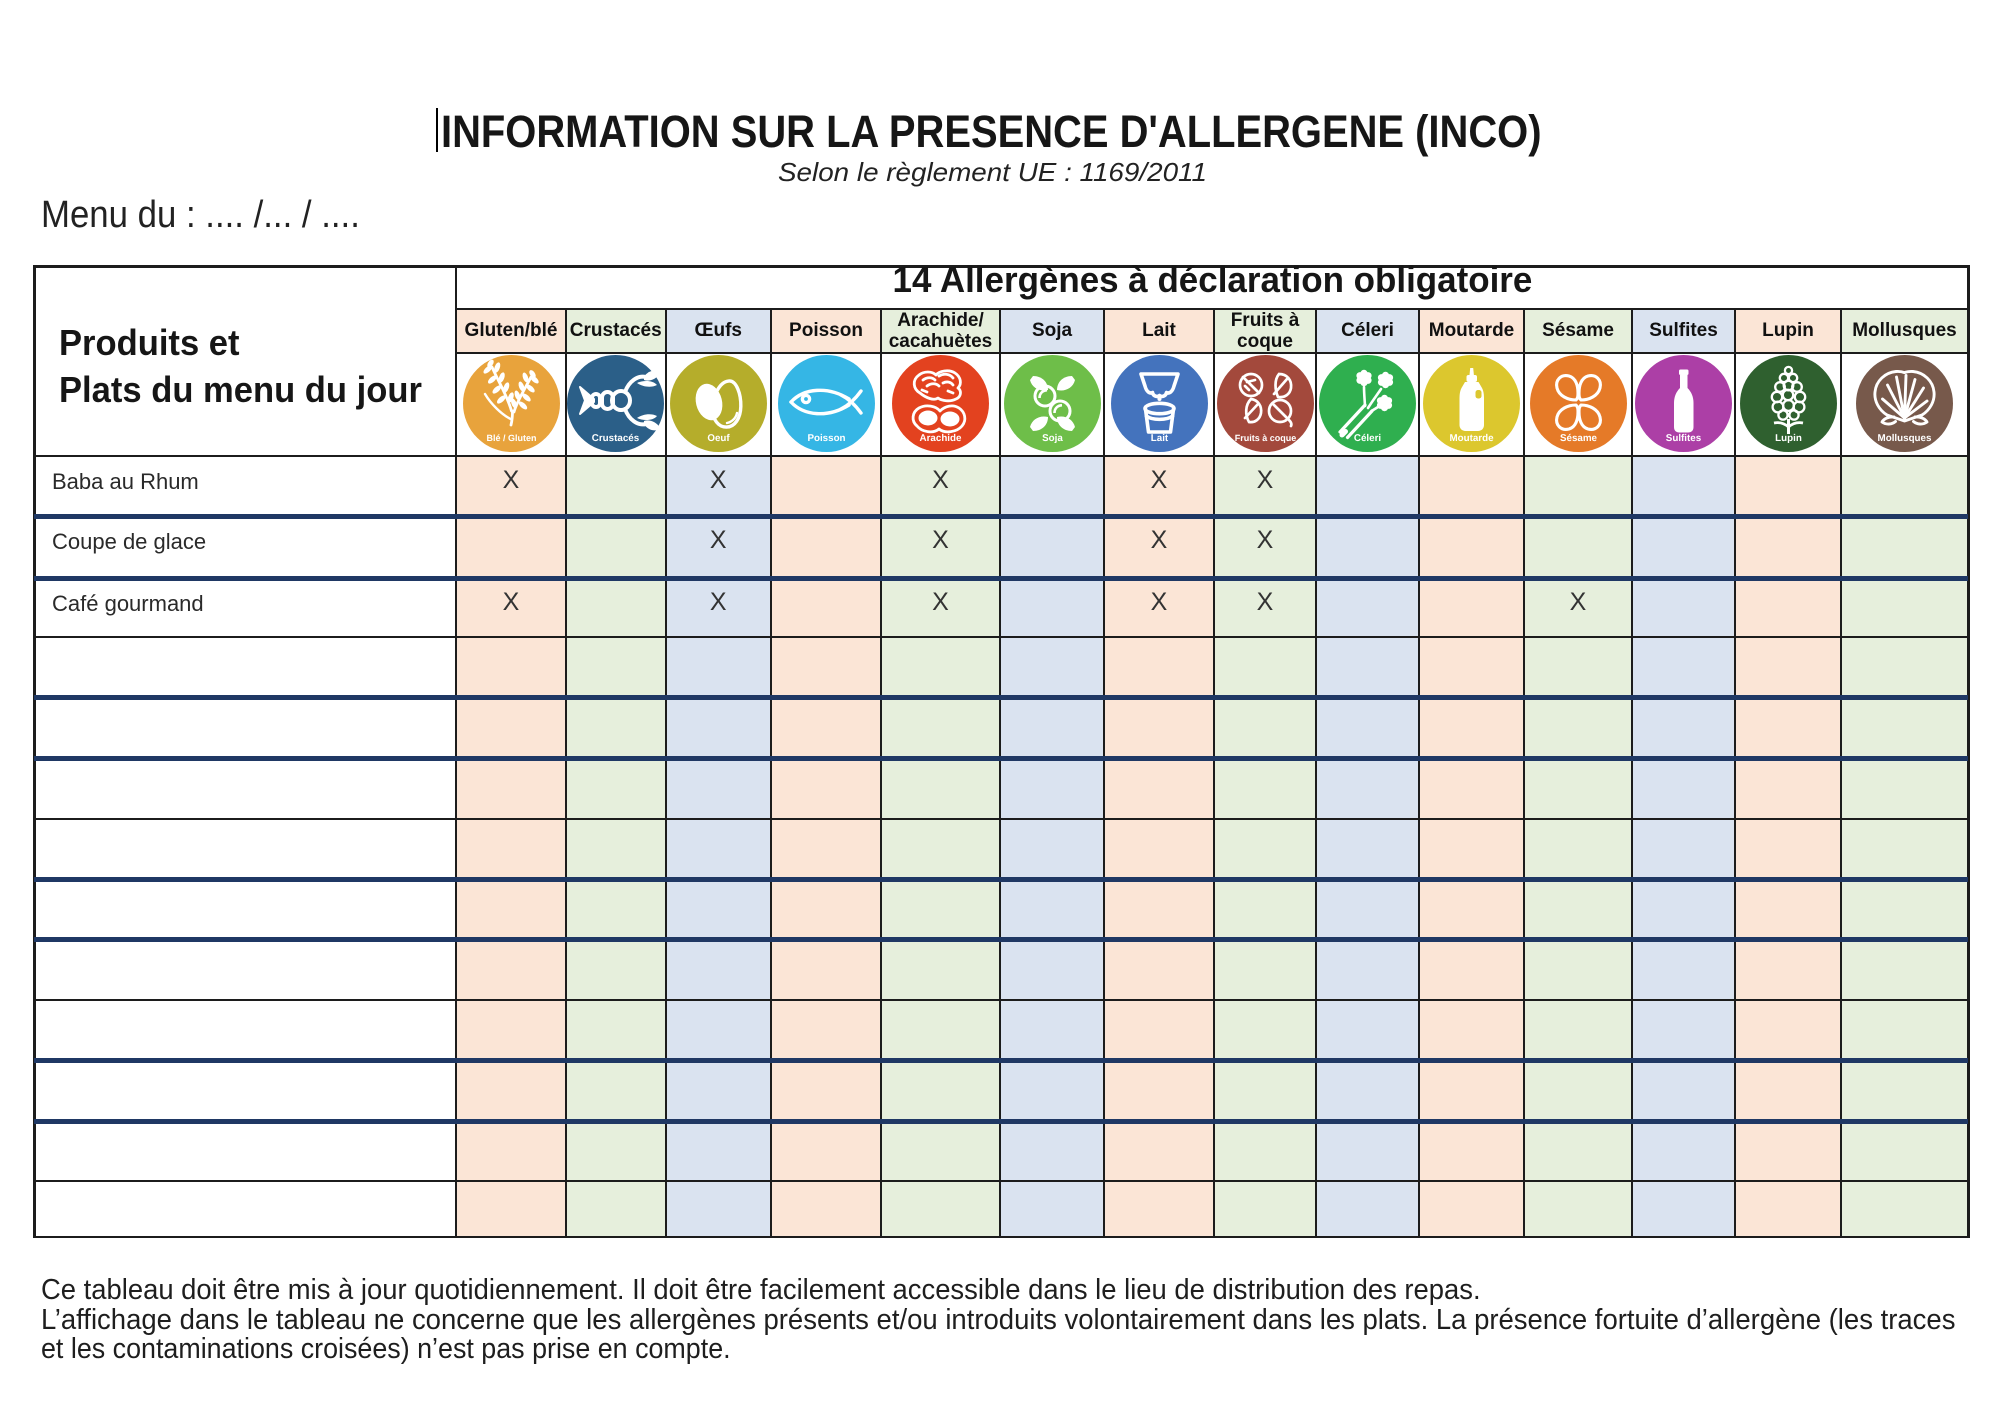 Image resolution: width=2000 pixels, height=1414 pixels. I want to click on svg-text: Céleri, so click(1368, 438).